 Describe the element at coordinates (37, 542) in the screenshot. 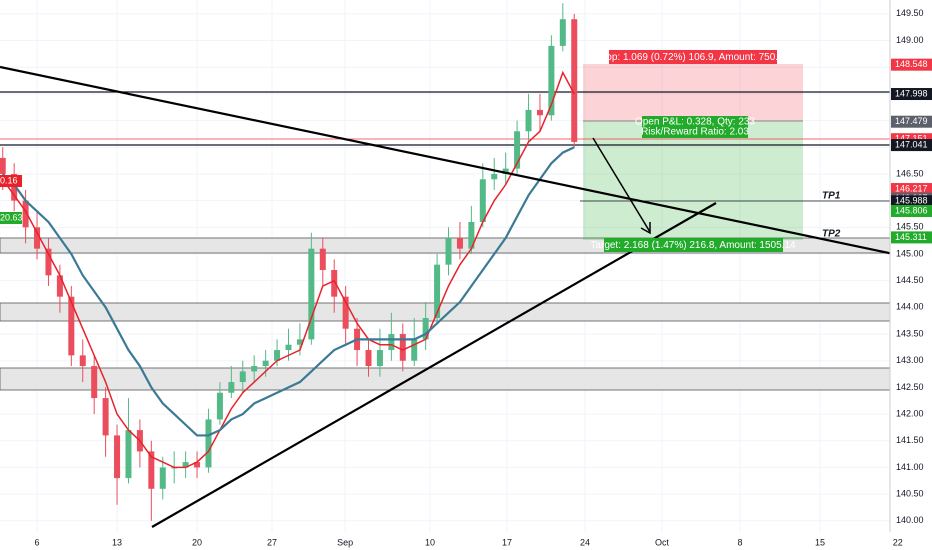

I see `x-tick-label: 6` at that location.